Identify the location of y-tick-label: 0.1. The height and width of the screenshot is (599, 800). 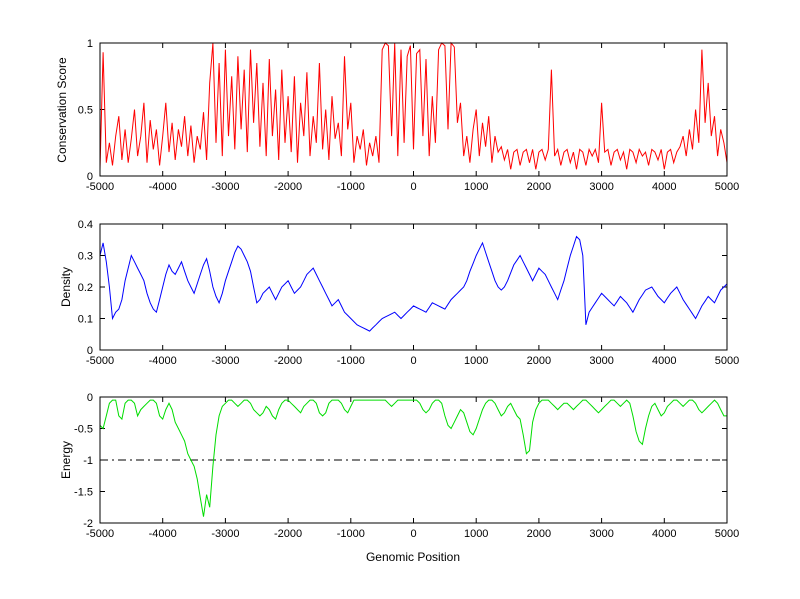
(85, 320).